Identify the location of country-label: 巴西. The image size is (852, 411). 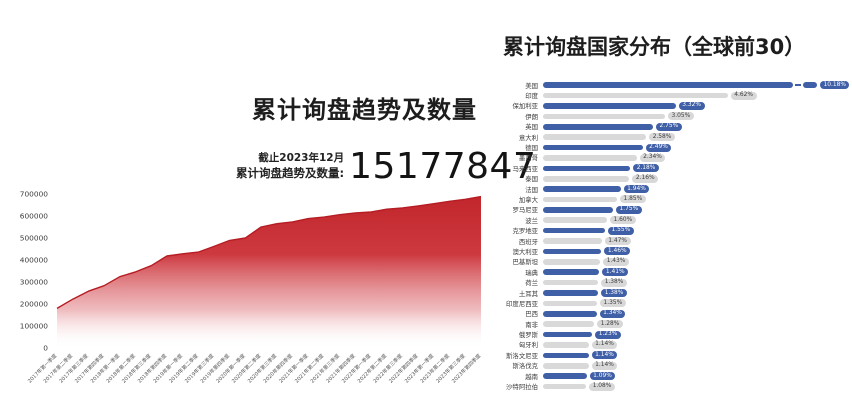
(531, 314).